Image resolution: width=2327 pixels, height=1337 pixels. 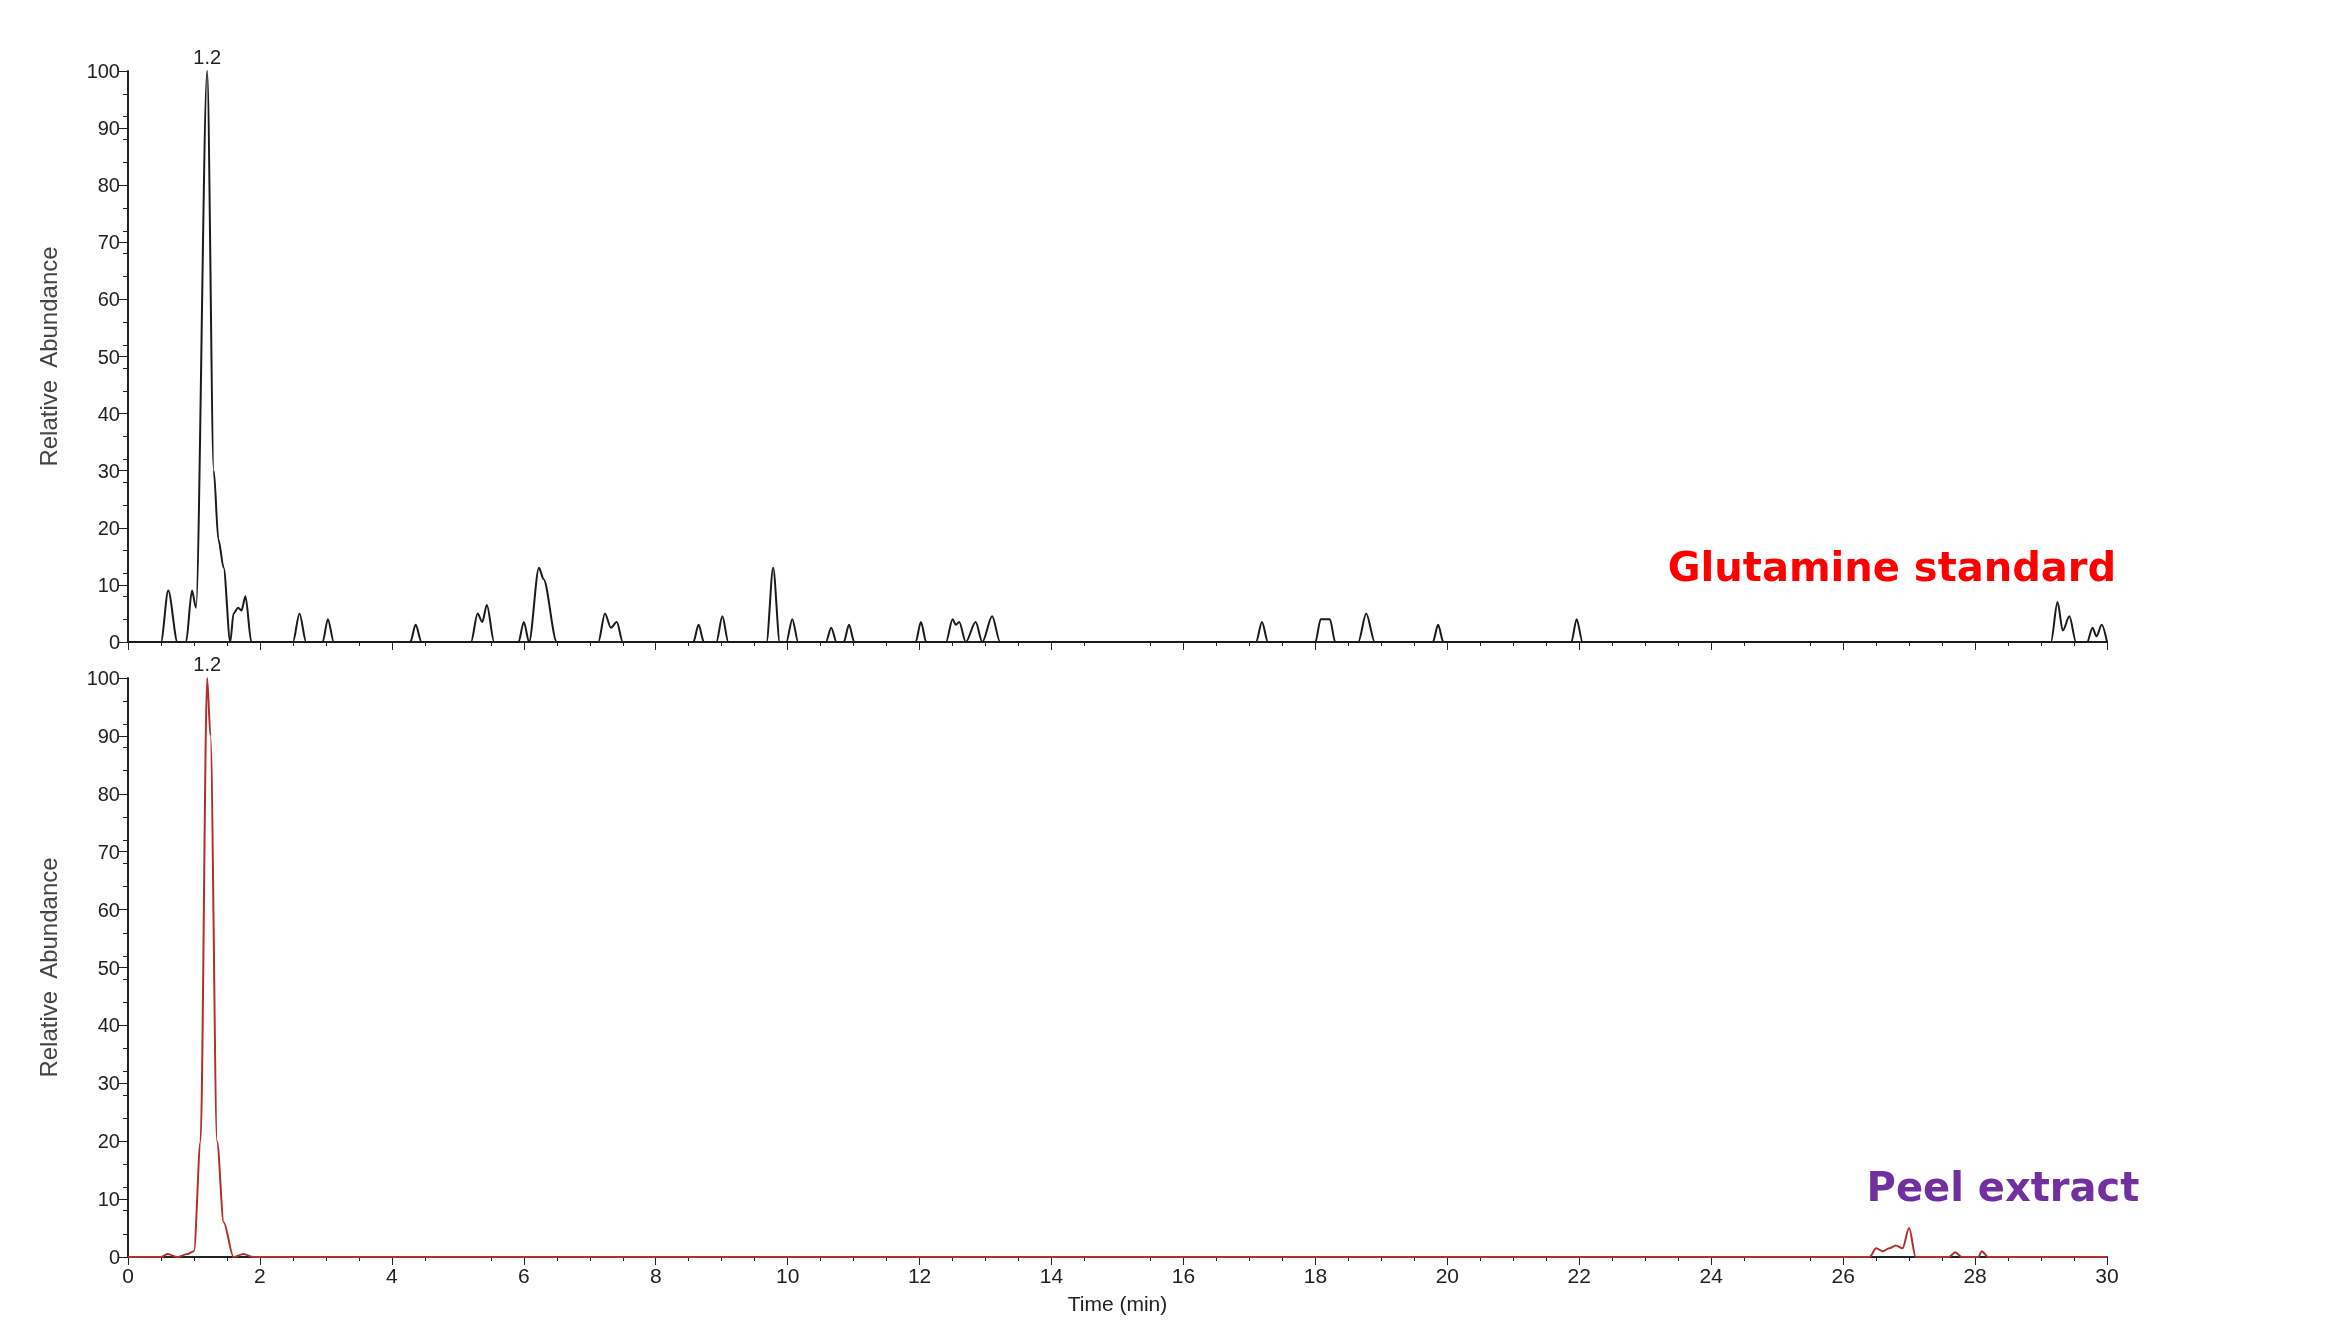 I want to click on x-tick-label: 8, so click(x=655, y=1275).